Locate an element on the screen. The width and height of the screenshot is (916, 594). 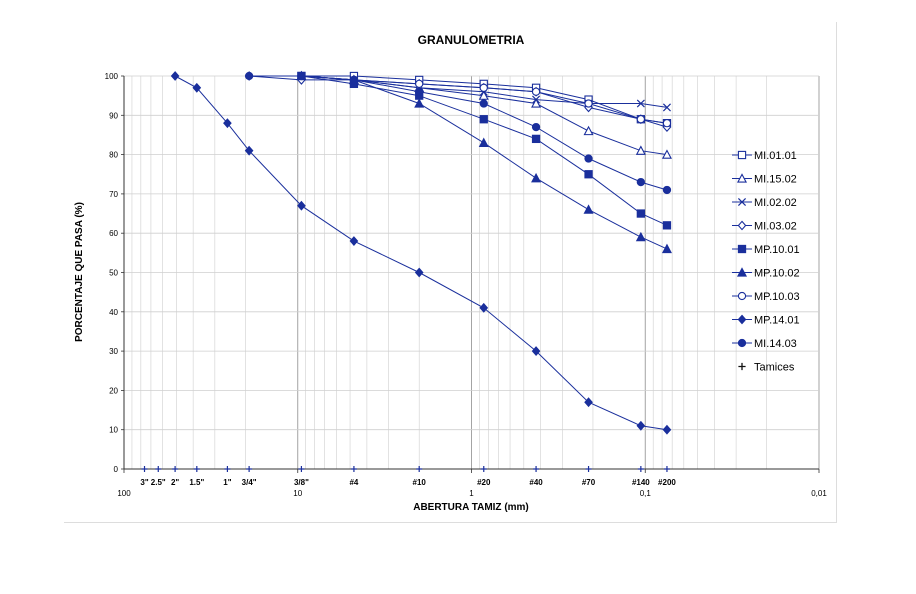
legend-label: MI.01.01 is located at coordinates (775, 156).